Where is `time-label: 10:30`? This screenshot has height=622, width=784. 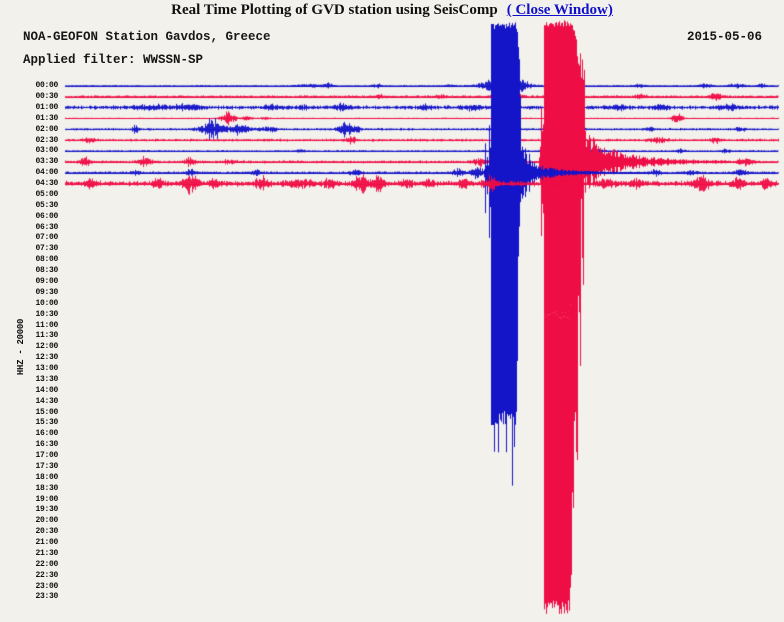 time-label: 10:30 is located at coordinates (46, 314).